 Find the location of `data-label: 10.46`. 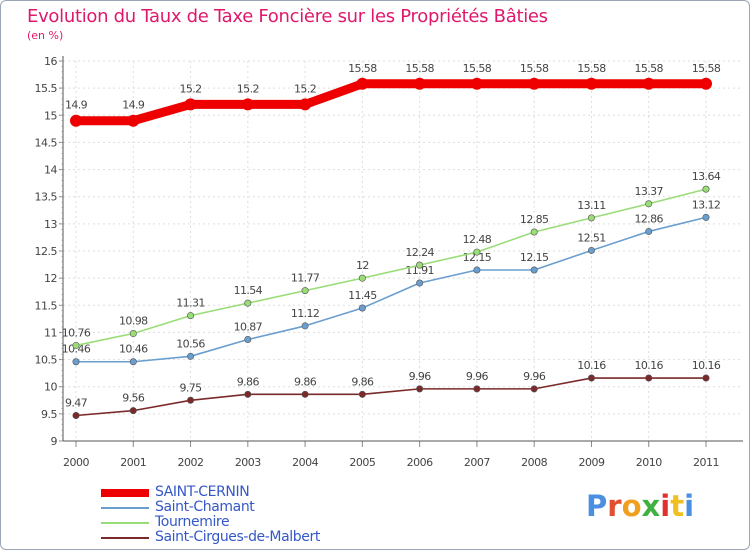

data-label: 10.46 is located at coordinates (76, 349).